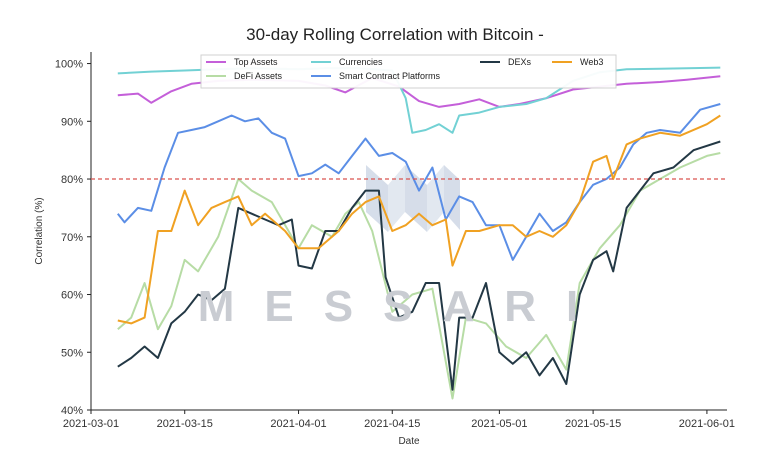 The image size is (766, 458). Describe the element at coordinates (591, 62) in the screenshot. I see `legend-label-web3: Web3` at that location.